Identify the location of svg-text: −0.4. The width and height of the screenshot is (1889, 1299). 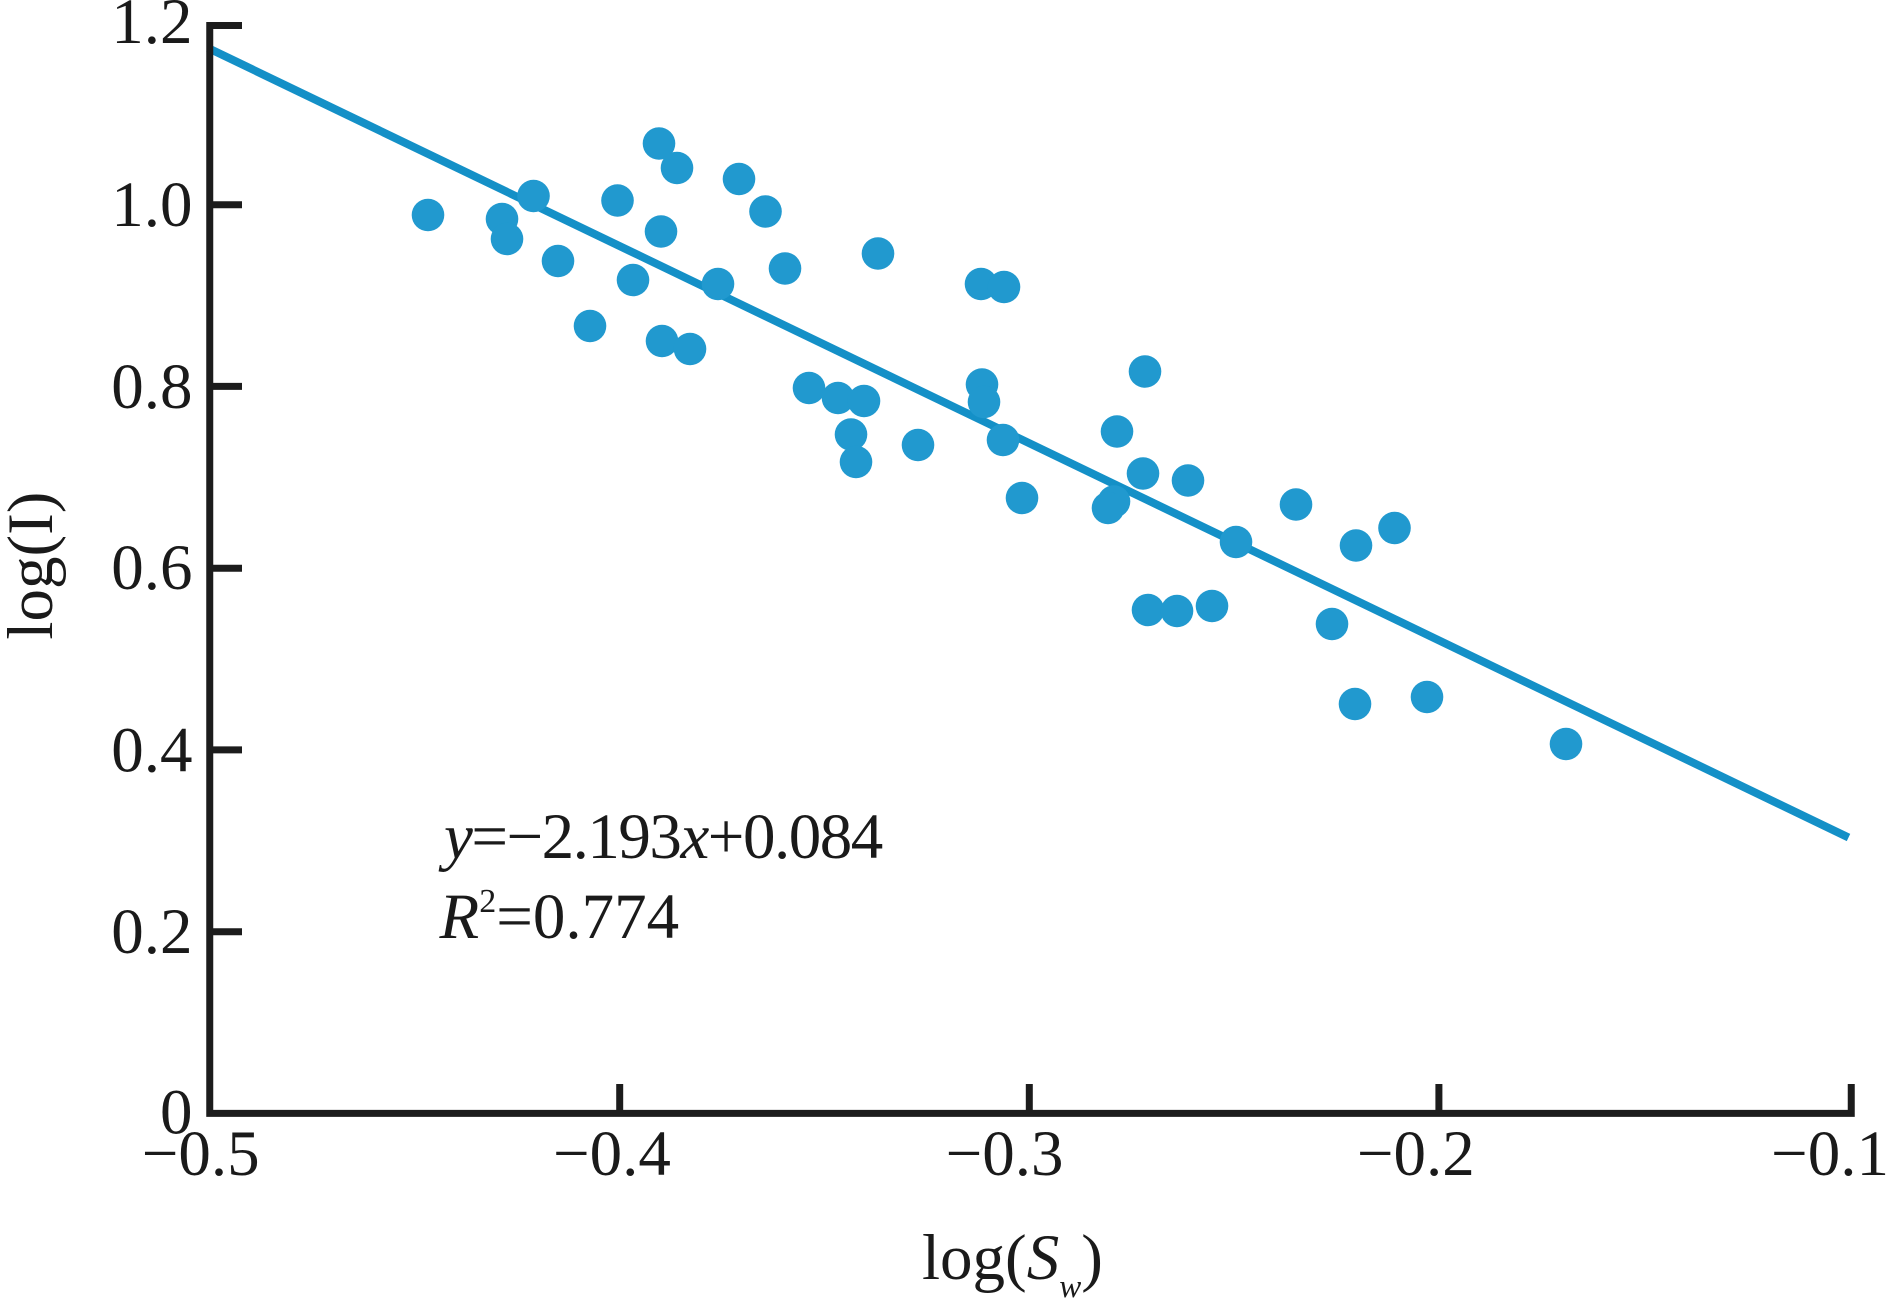
(612, 1154).